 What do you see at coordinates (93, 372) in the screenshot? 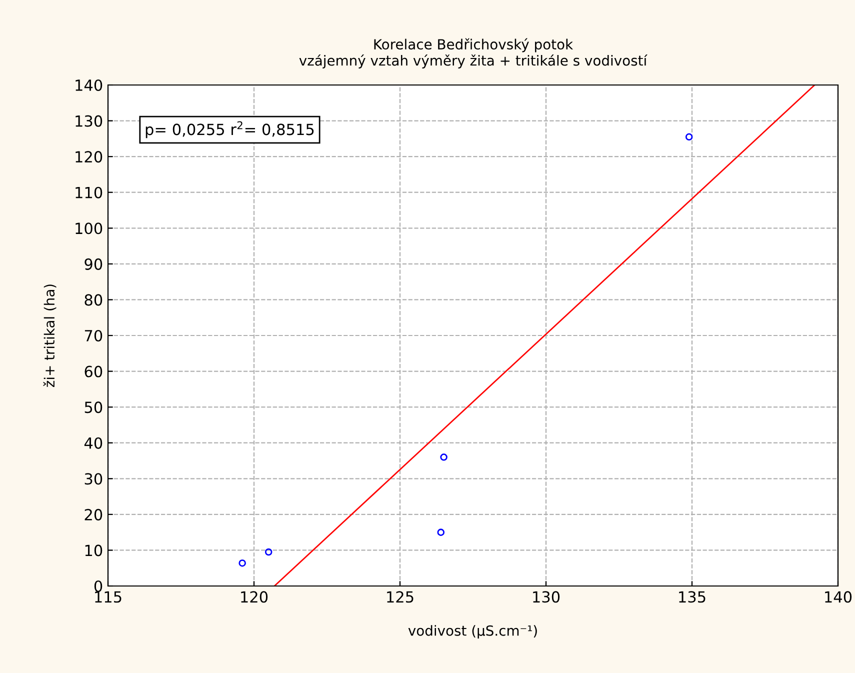
I see `y-tick-label: 60` at bounding box center [93, 372].